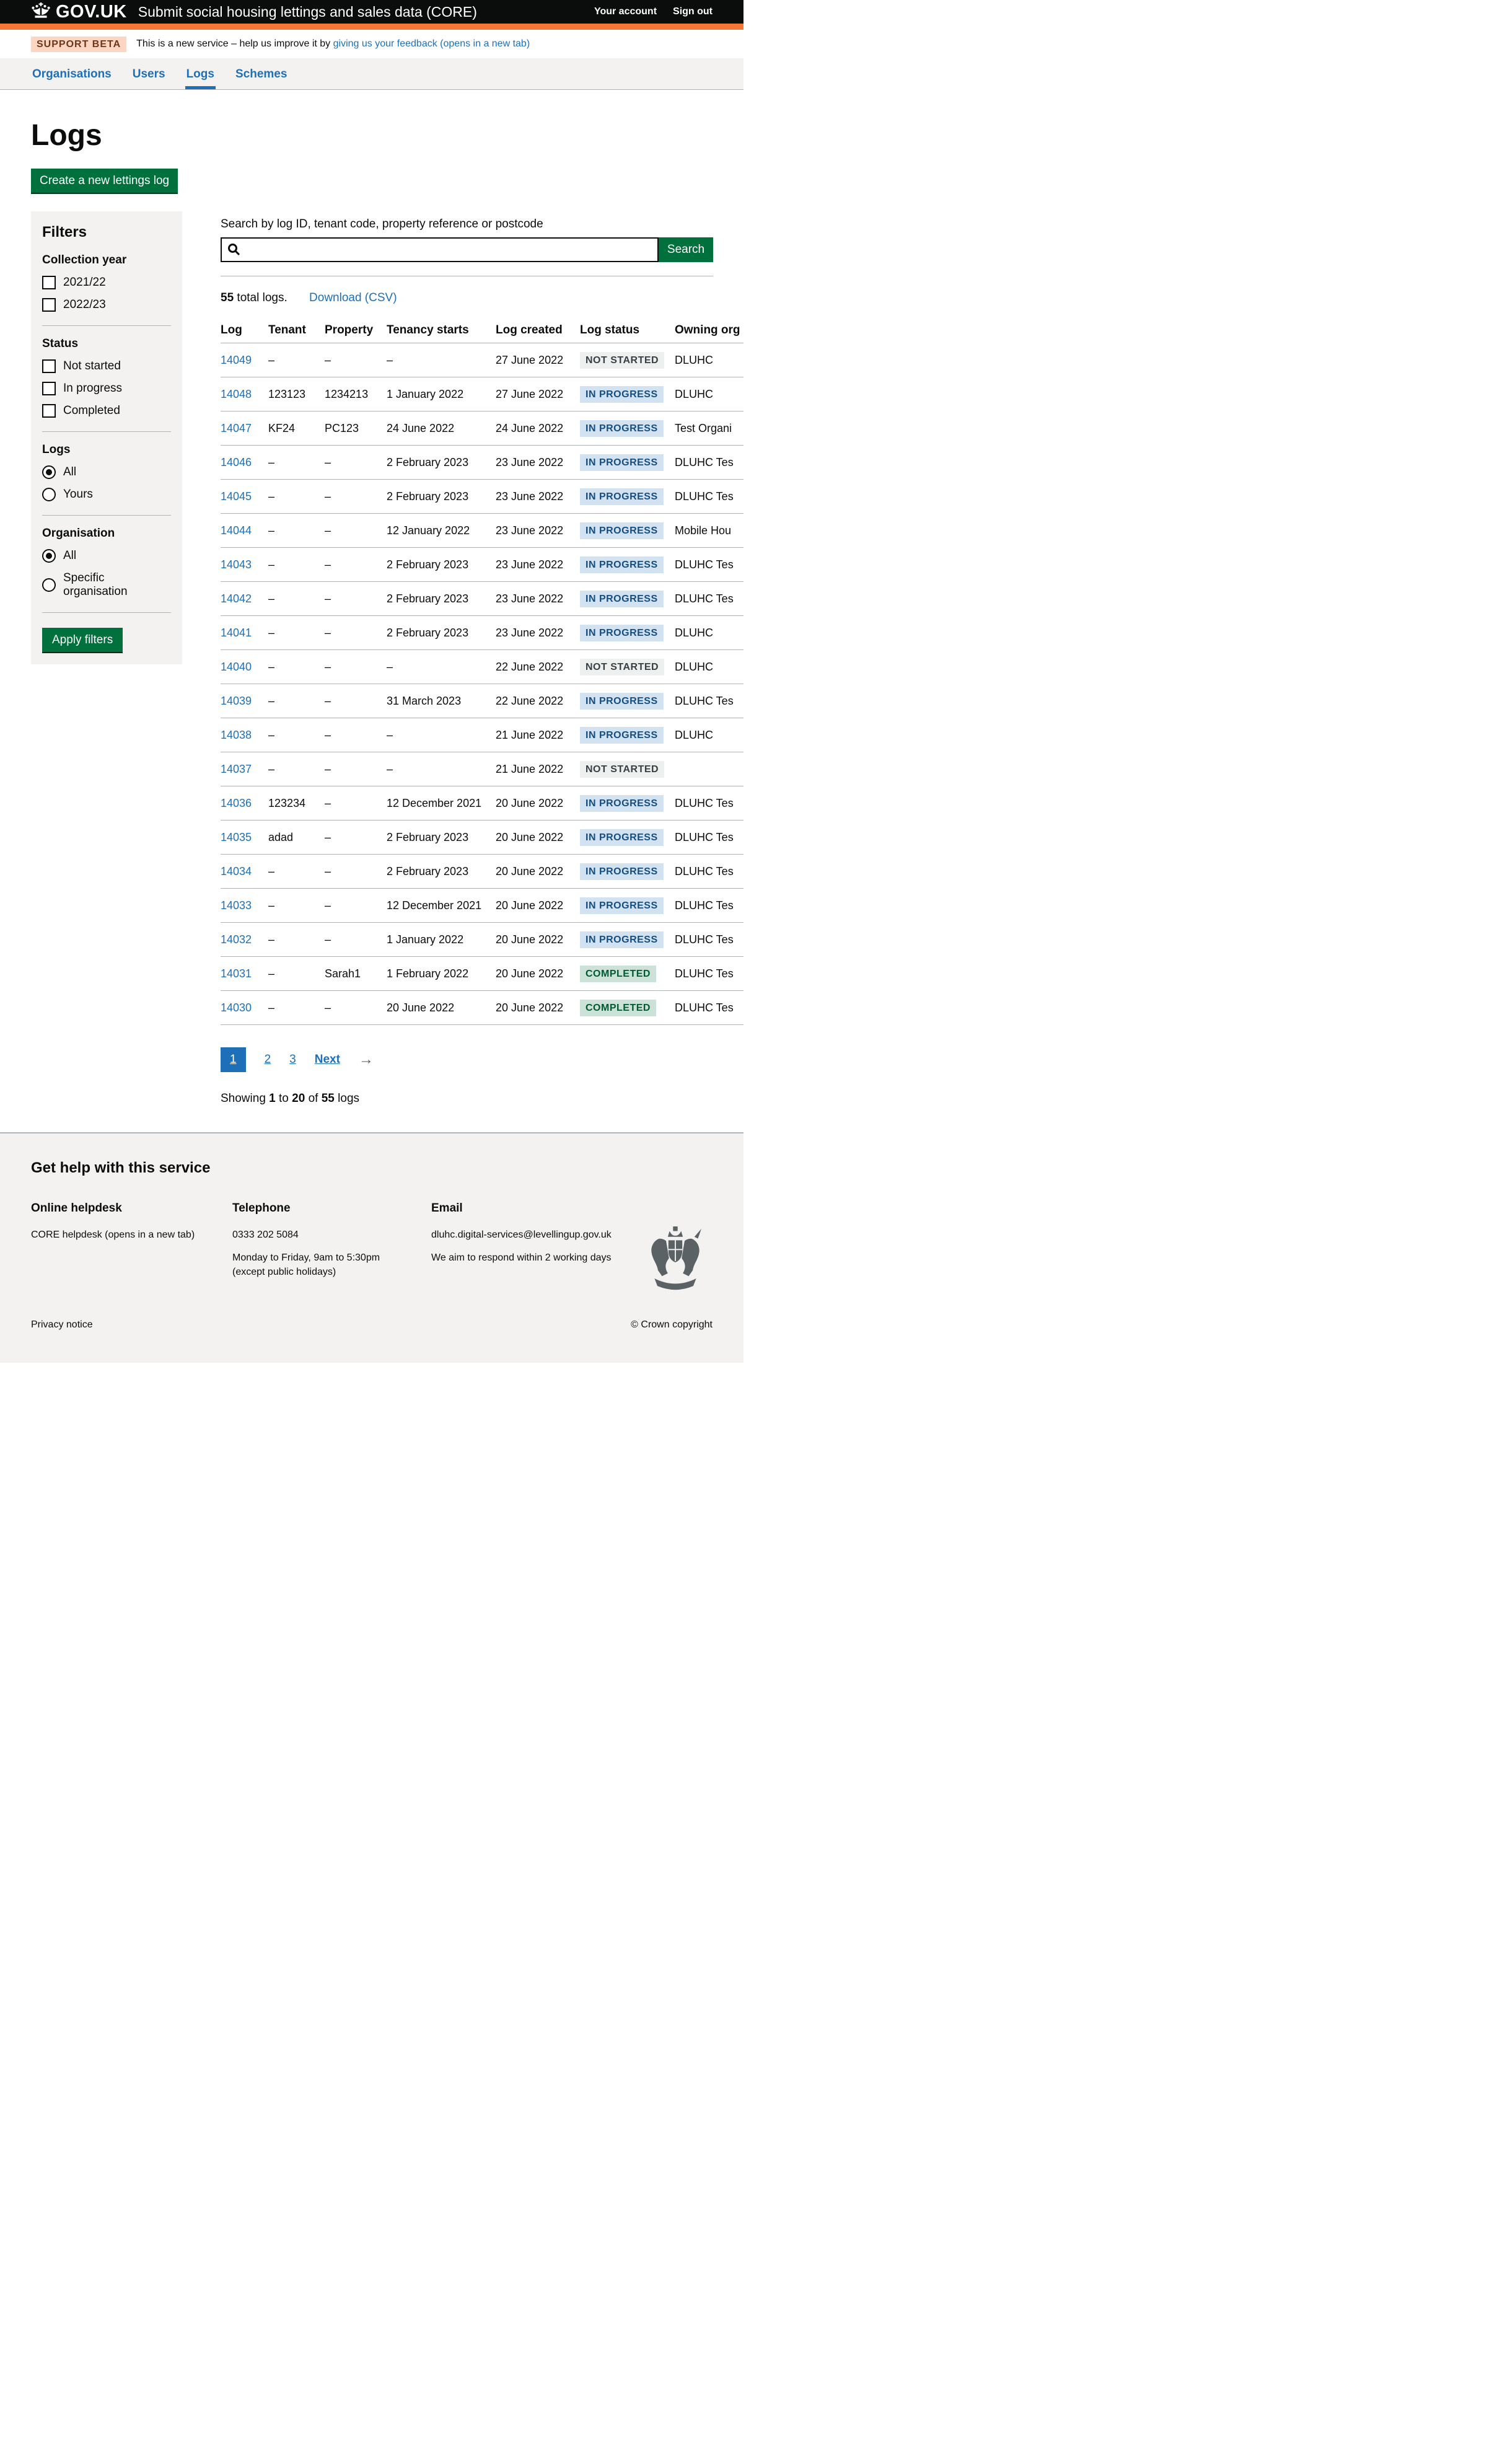  What do you see at coordinates (107, 472) in the screenshot?
I see `filter-option-logs-all: All` at bounding box center [107, 472].